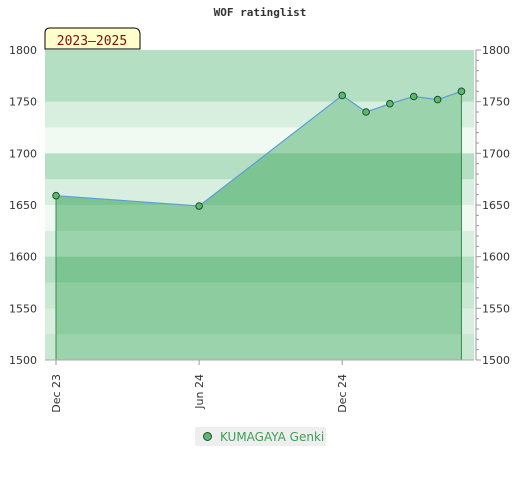 The height and width of the screenshot is (480, 520). I want to click on legend-marker-icon, so click(207, 436).